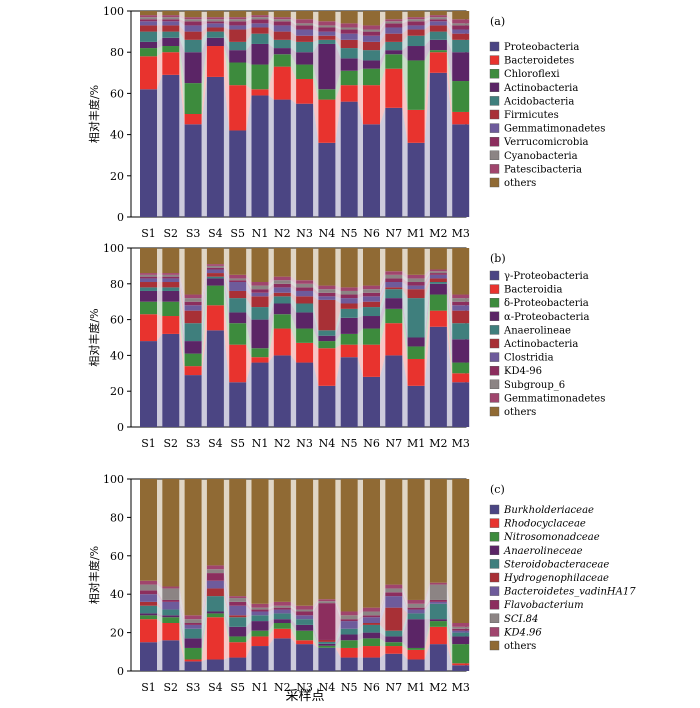 The height and width of the screenshot is (708, 700). What do you see at coordinates (113, 11) in the screenshot?
I see `y-tick-label: 100` at bounding box center [113, 11].